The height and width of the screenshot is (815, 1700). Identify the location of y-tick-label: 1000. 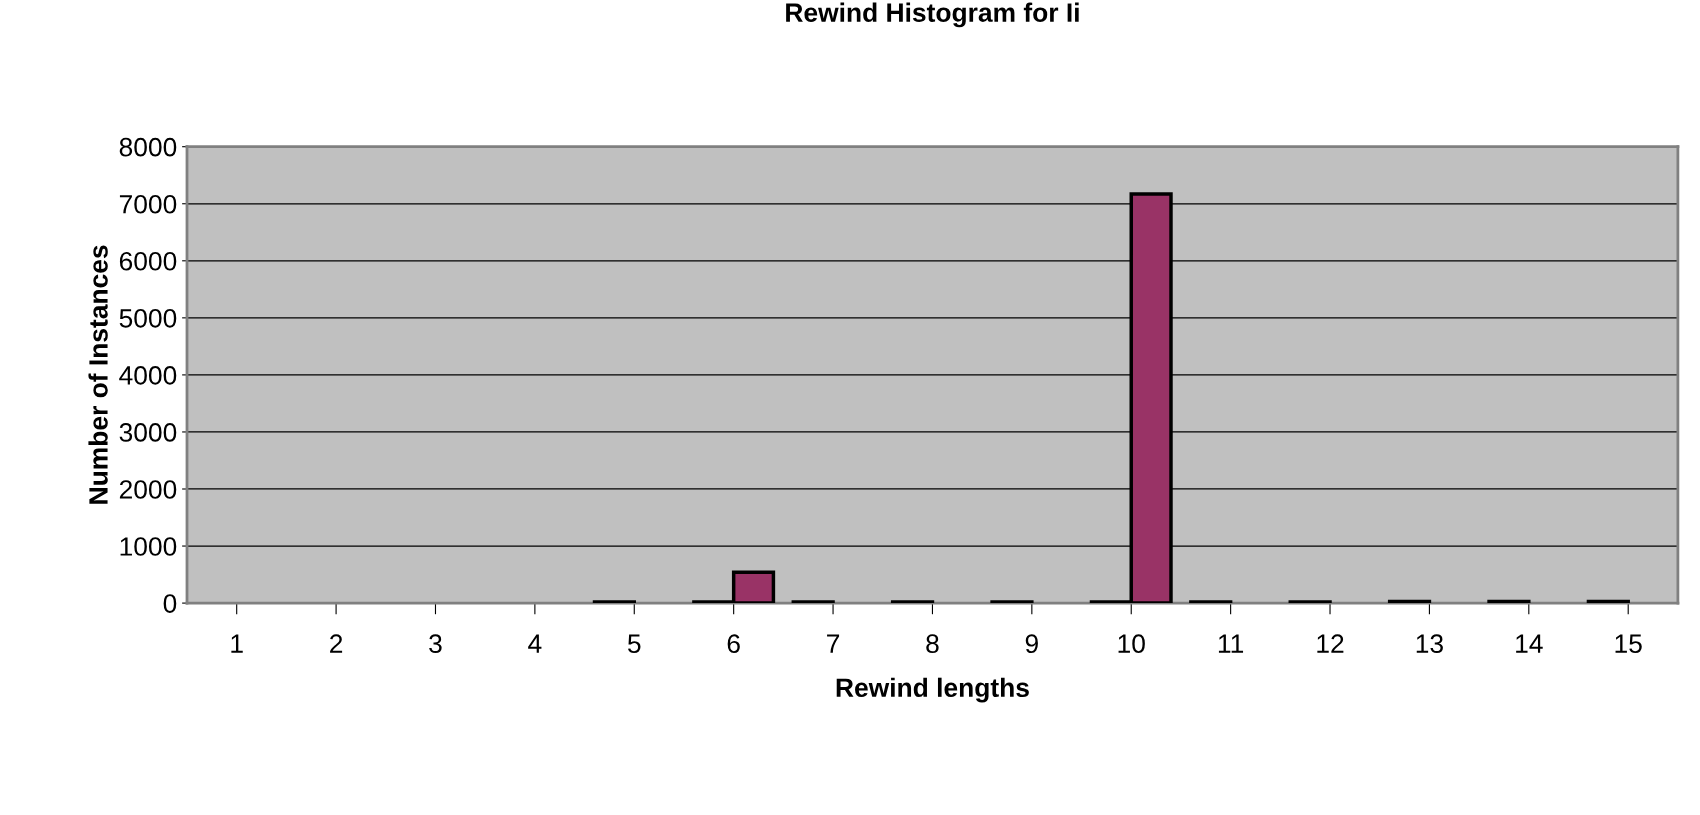
(148, 546).